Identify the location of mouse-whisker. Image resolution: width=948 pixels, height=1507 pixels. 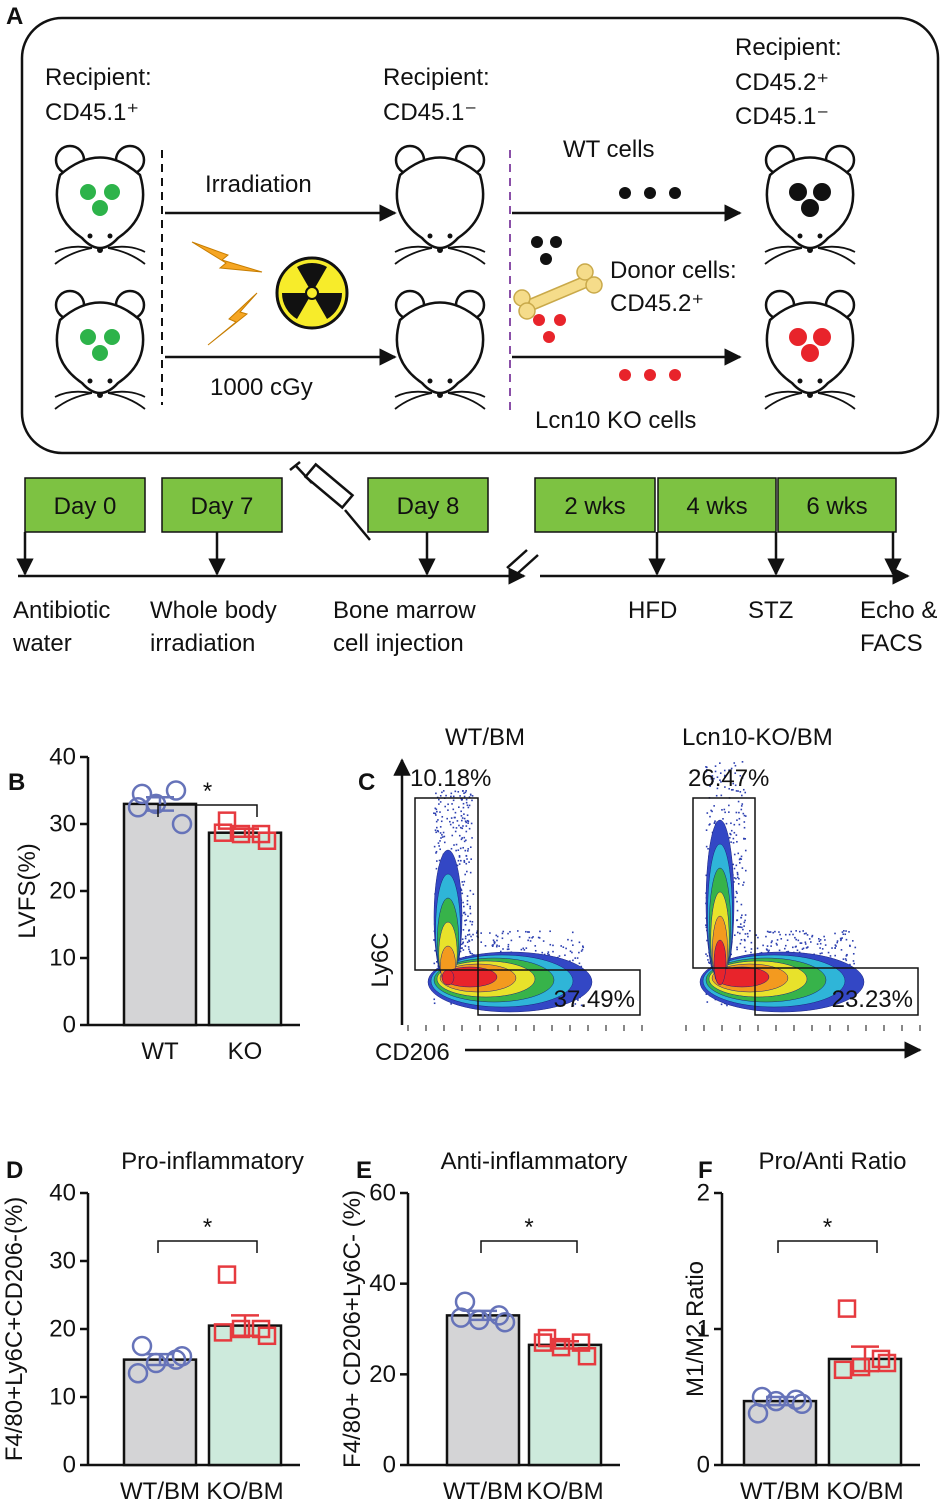
(466, 256).